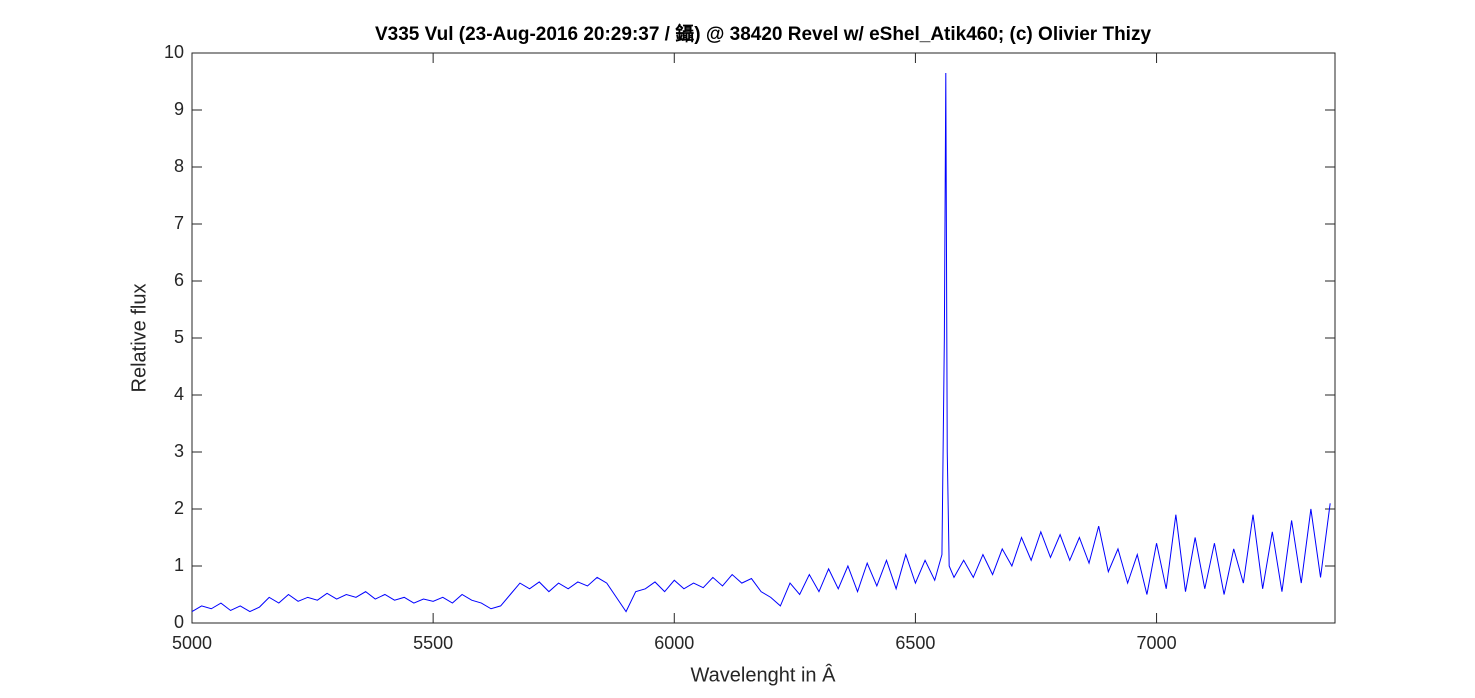 The height and width of the screenshot is (698, 1475). What do you see at coordinates (764, 674) in the screenshot?
I see `x-axis-label: Wavelenght in Â` at bounding box center [764, 674].